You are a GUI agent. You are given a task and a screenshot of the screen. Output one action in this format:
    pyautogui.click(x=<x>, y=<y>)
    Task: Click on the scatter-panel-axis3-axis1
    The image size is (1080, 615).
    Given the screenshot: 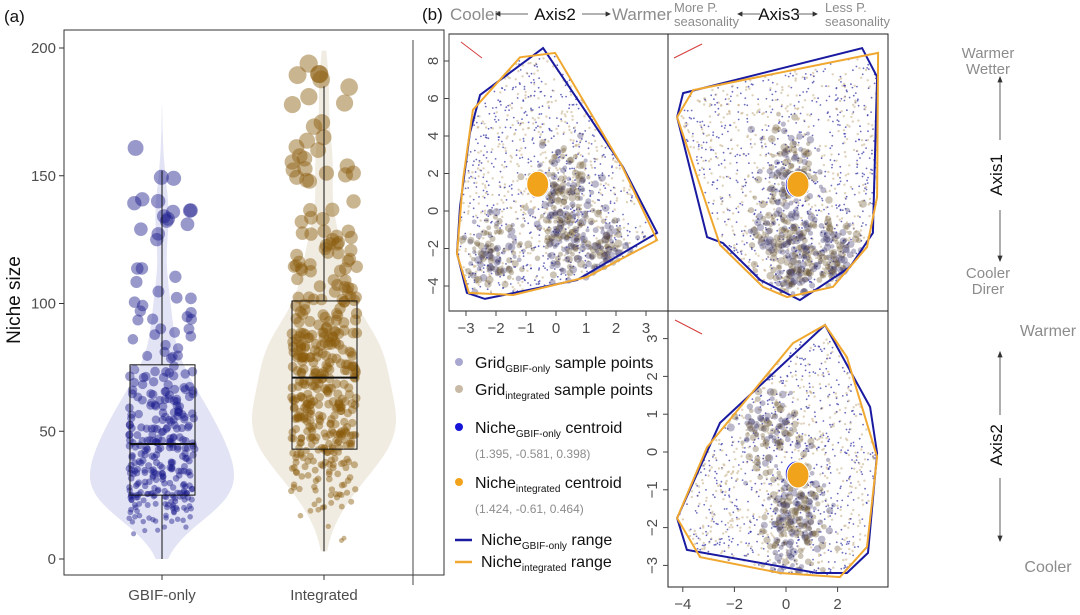 What is the action you would take?
    pyautogui.click(x=776, y=172)
    